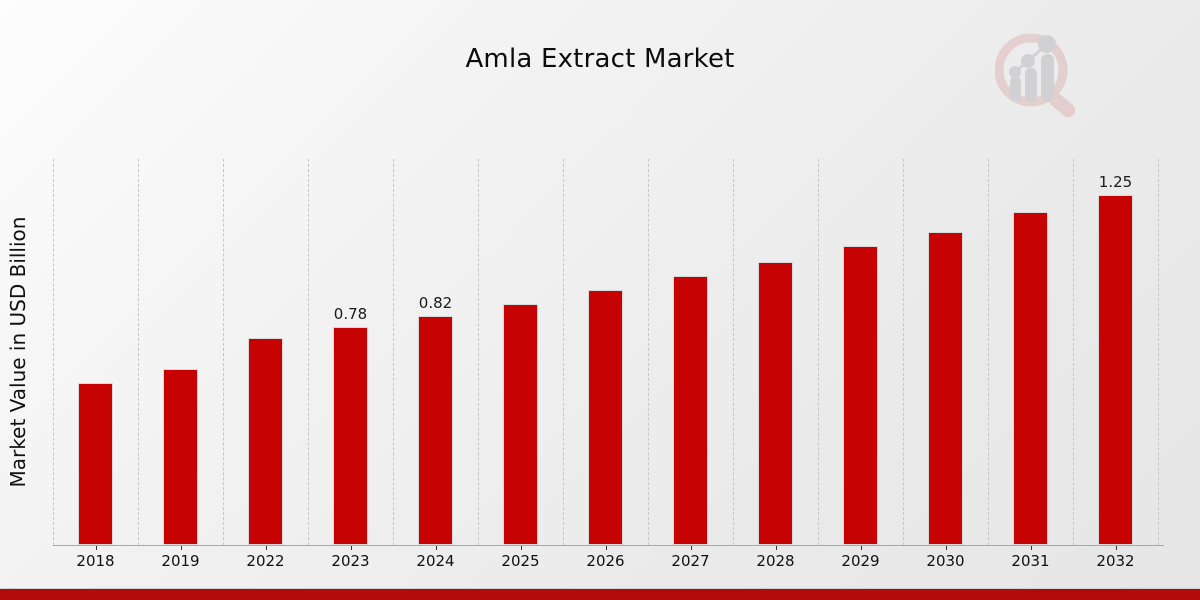 This screenshot has width=1200, height=600. I want to click on bar-2028, so click(775, 403).